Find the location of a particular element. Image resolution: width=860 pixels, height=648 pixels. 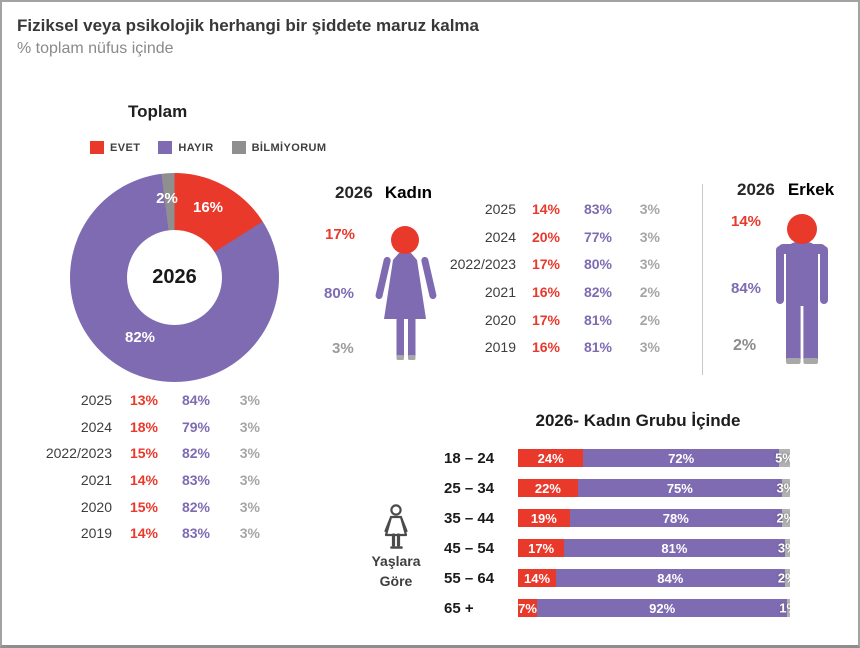

section-divider is located at coordinates (702, 279).